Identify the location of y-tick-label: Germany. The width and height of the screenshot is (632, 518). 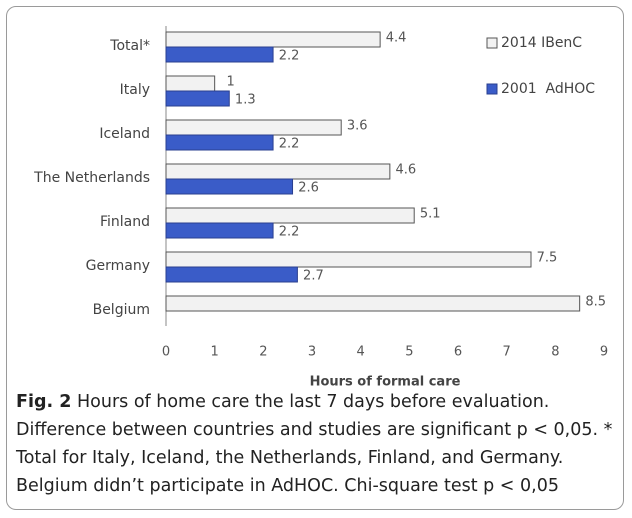
(118, 266).